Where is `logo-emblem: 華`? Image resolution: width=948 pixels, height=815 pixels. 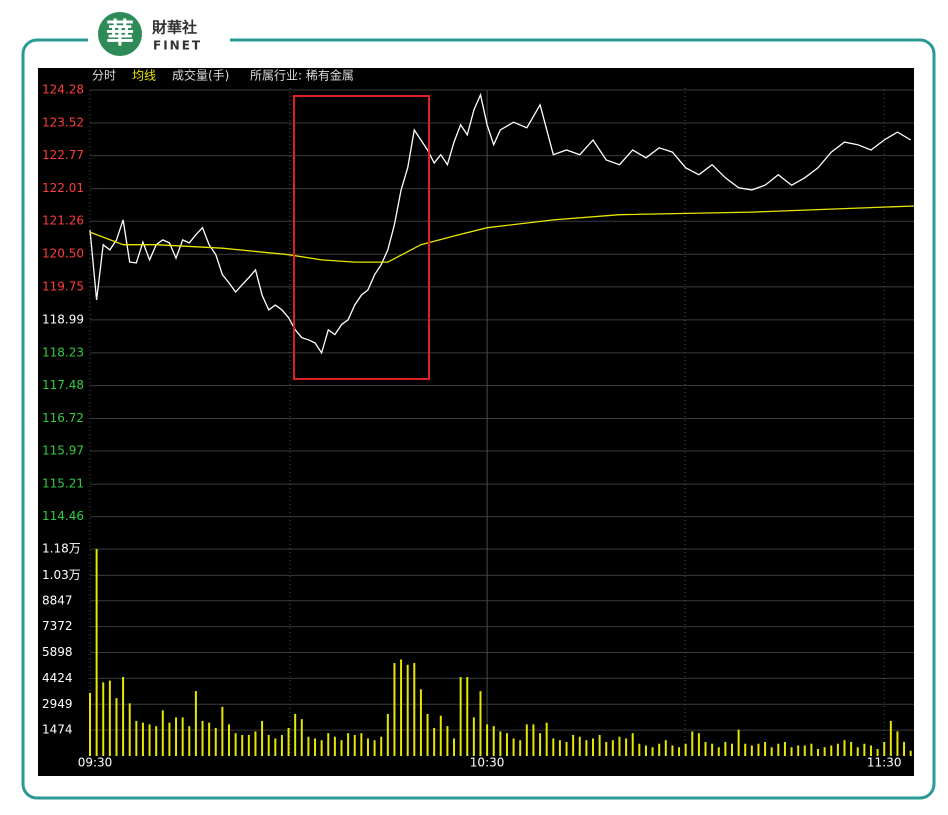 logo-emblem: 華 is located at coordinates (120, 33).